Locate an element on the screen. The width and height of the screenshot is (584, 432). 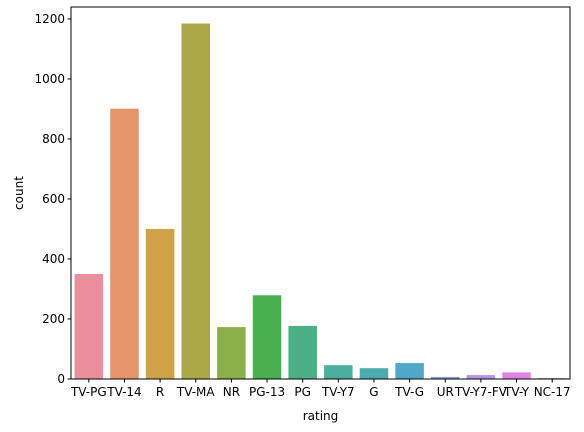
y-tick-label: 800 is located at coordinates (53, 139).